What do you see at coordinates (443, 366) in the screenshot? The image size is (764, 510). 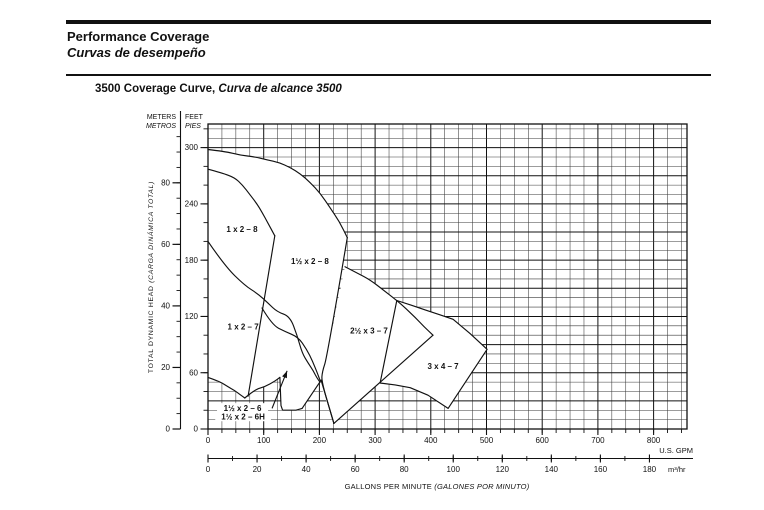 I see `region-label: 3 x 4 – 7` at bounding box center [443, 366].